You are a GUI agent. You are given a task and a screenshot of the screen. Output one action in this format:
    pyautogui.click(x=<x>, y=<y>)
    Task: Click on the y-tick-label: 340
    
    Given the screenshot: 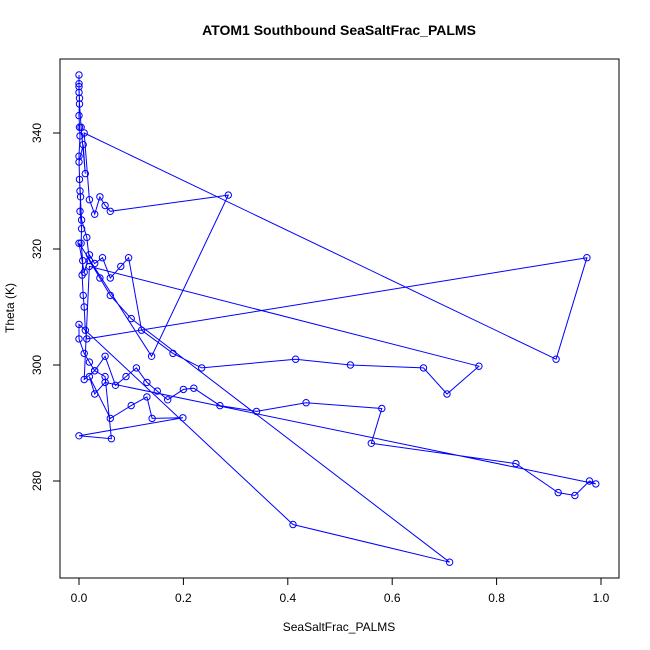 What is the action you would take?
    pyautogui.click(x=37, y=133)
    